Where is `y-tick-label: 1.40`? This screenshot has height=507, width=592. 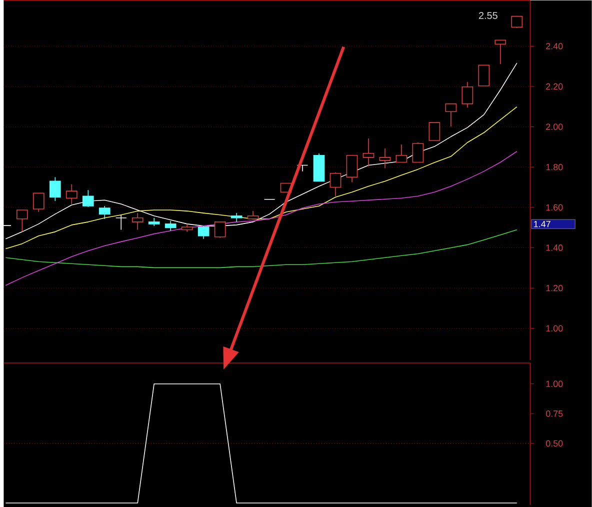
y-tick-label: 1.40 is located at coordinates (554, 247).